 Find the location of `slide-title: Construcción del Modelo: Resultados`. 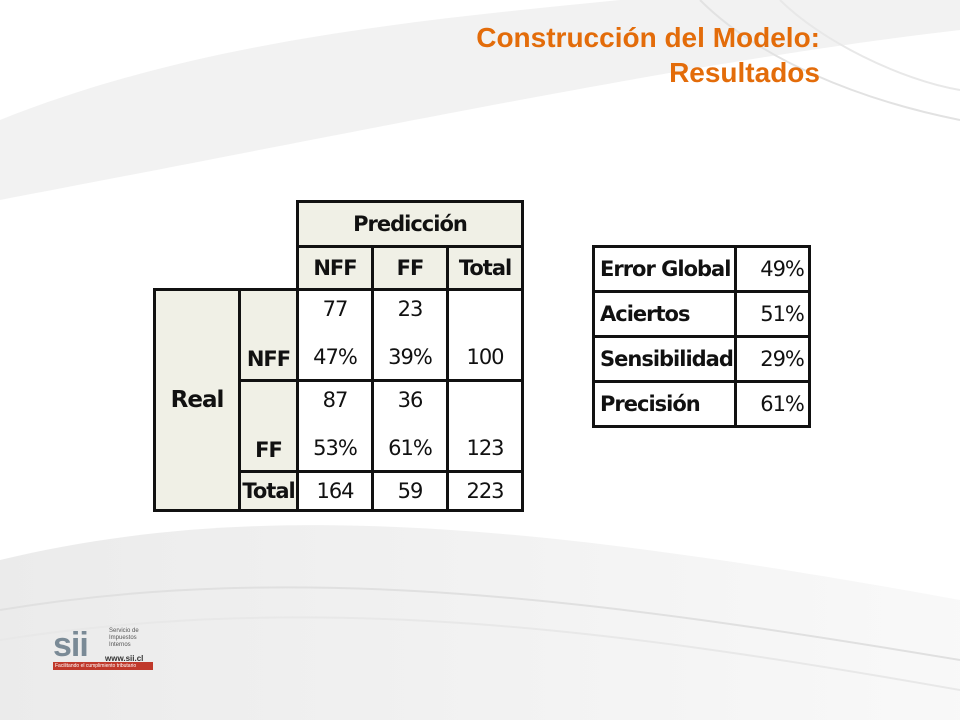

slide-title: Construcción del Modelo: Resultados is located at coordinates (648, 55).